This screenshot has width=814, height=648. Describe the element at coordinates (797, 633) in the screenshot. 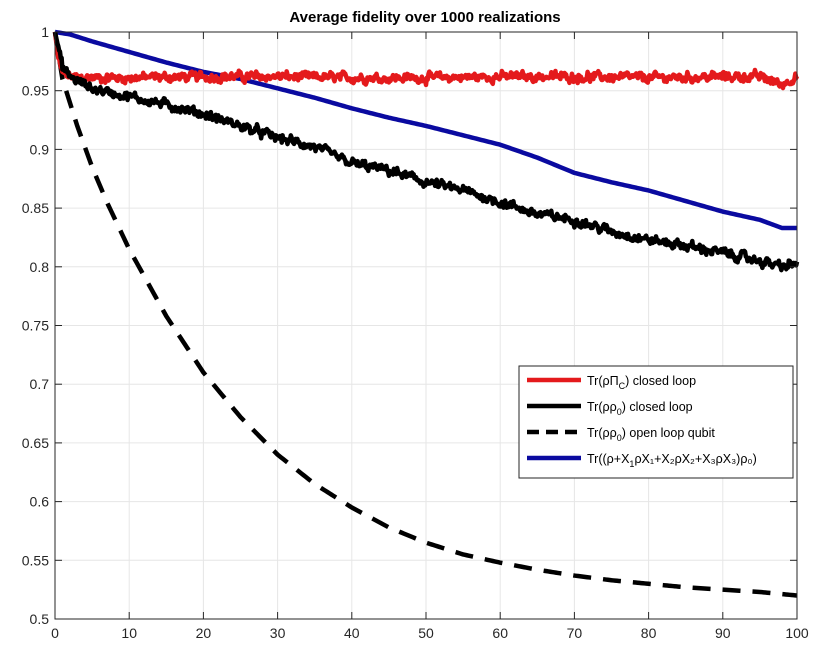

I see `x-tick-label: 100` at that location.